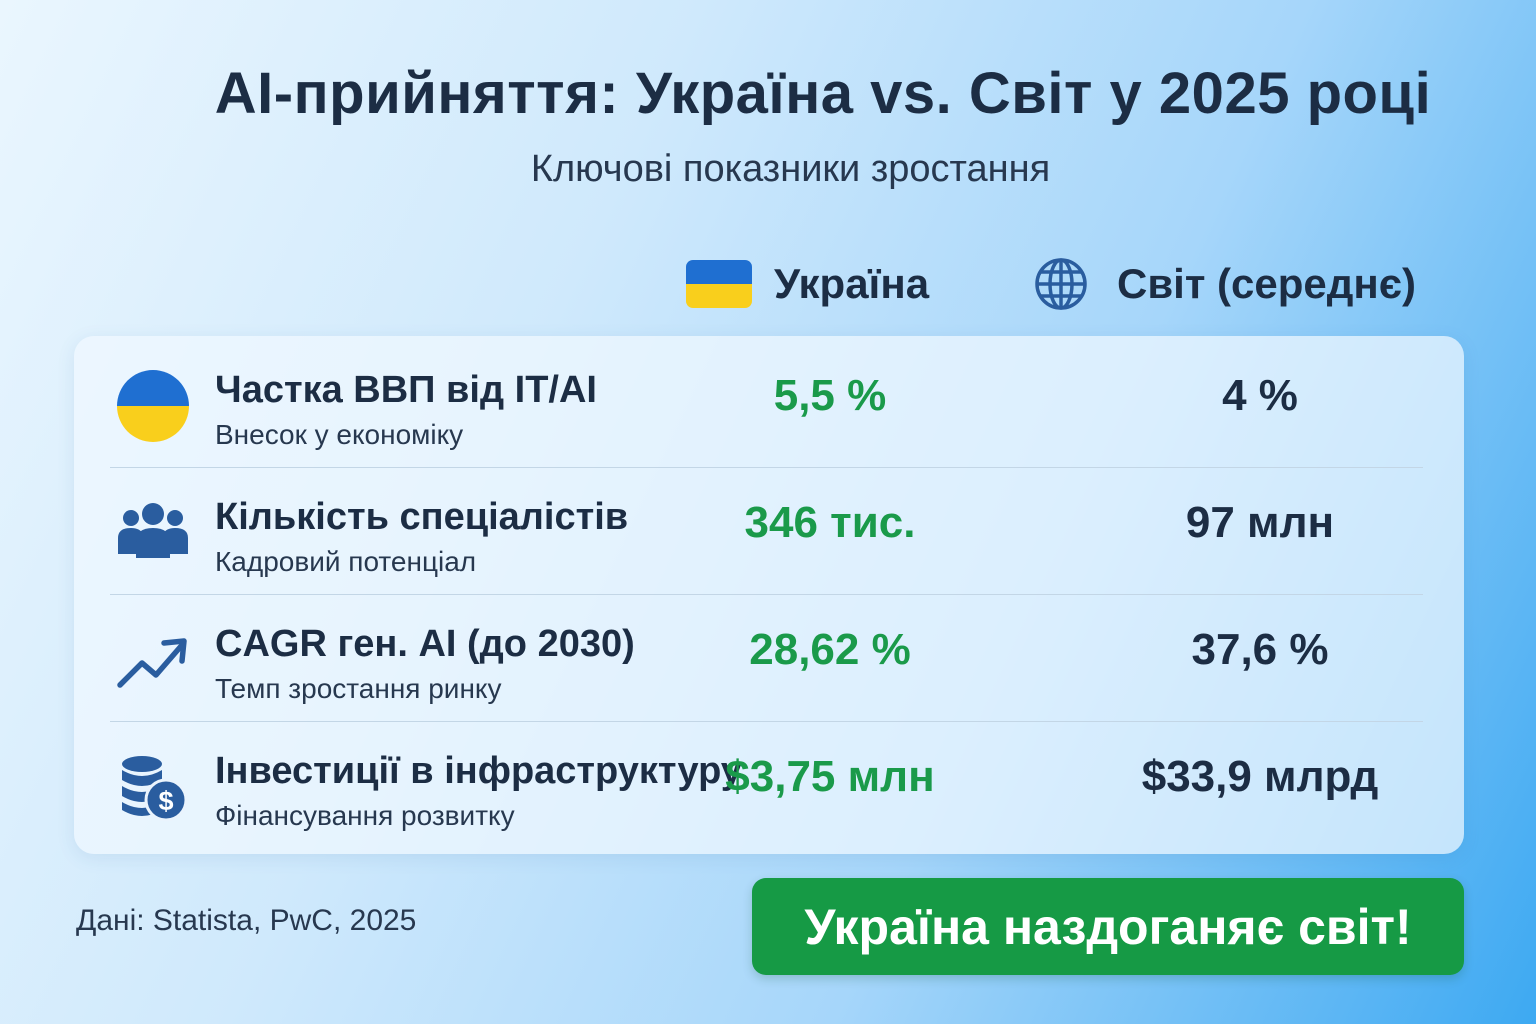  Describe the element at coordinates (1260, 649) in the screenshot. I see `world-value: 37,6 %` at that location.